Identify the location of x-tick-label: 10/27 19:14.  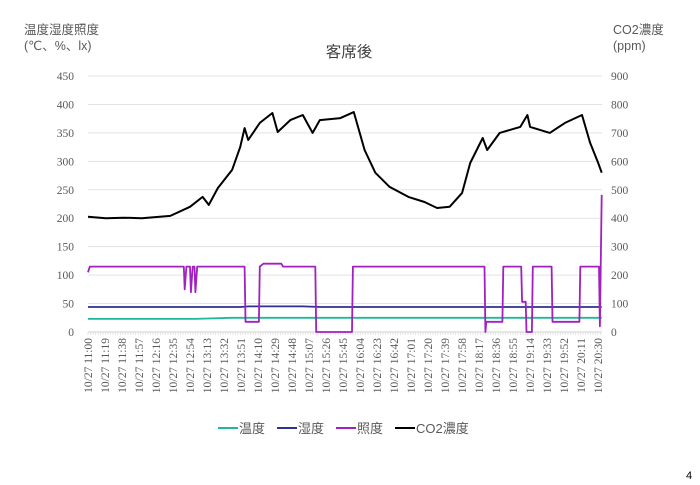
(531, 366).